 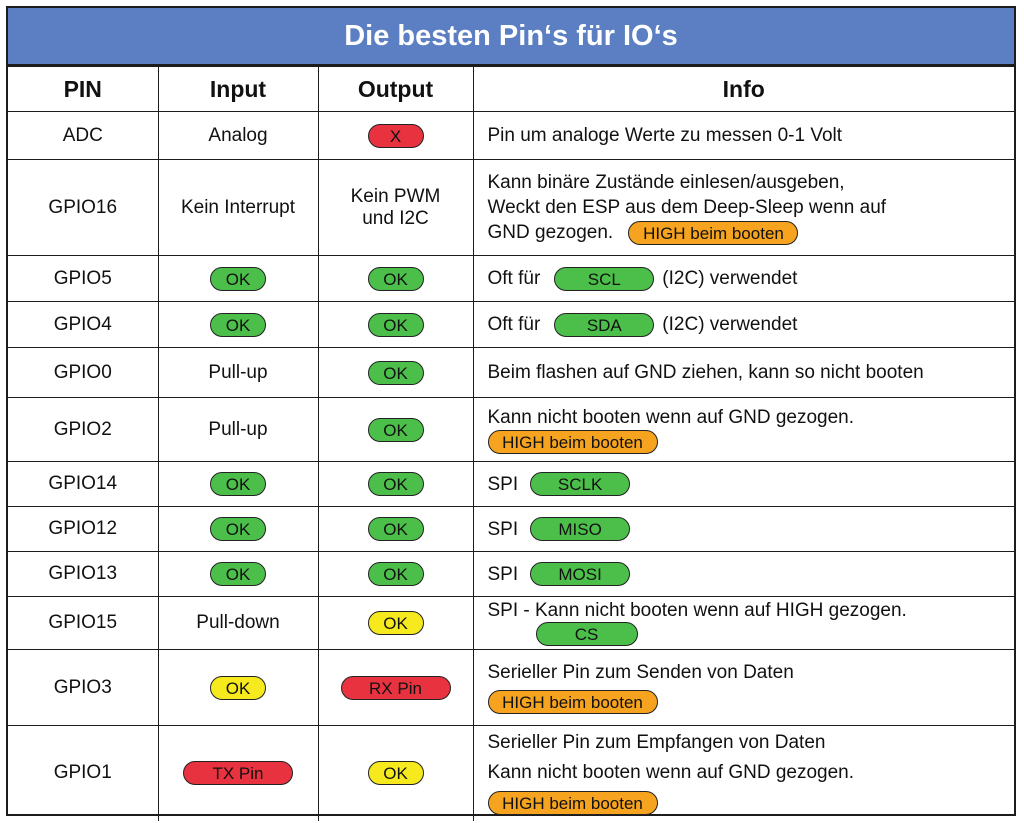 What do you see at coordinates (730, 278) in the screenshot?
I see `info-text: (I2C) verwendet` at bounding box center [730, 278].